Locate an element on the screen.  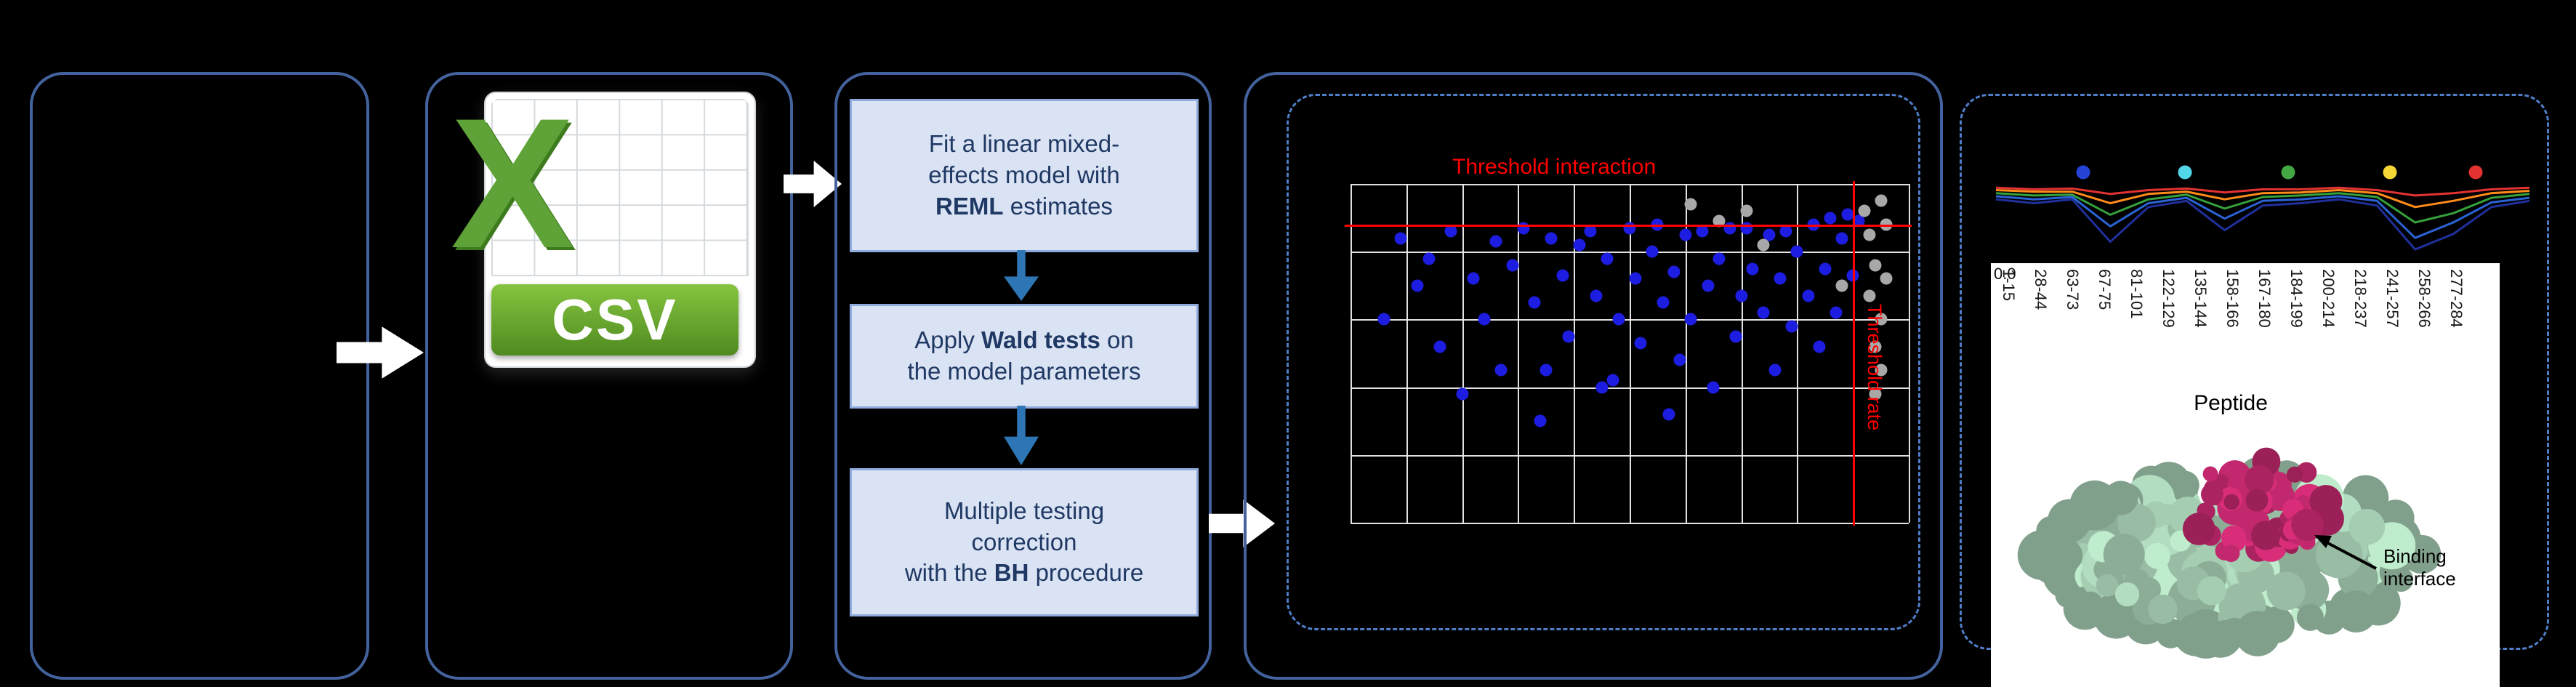
threshold-rate-label: Threshold rate is located at coordinates (1875, 367).